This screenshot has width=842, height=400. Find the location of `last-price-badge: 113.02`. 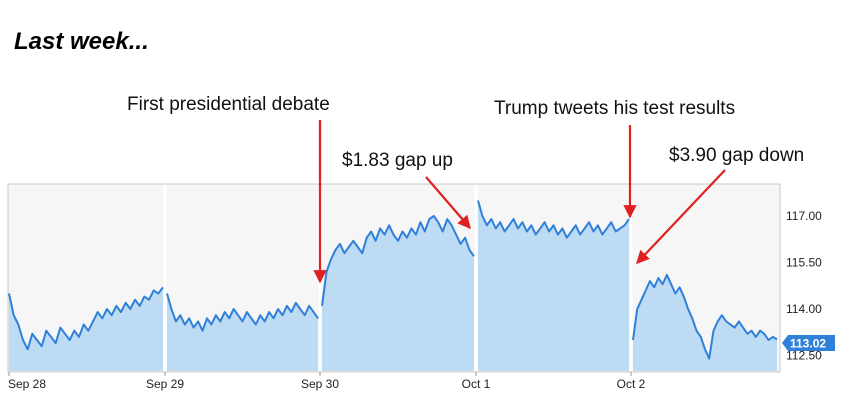

last-price-badge: 113.02 is located at coordinates (808, 343).